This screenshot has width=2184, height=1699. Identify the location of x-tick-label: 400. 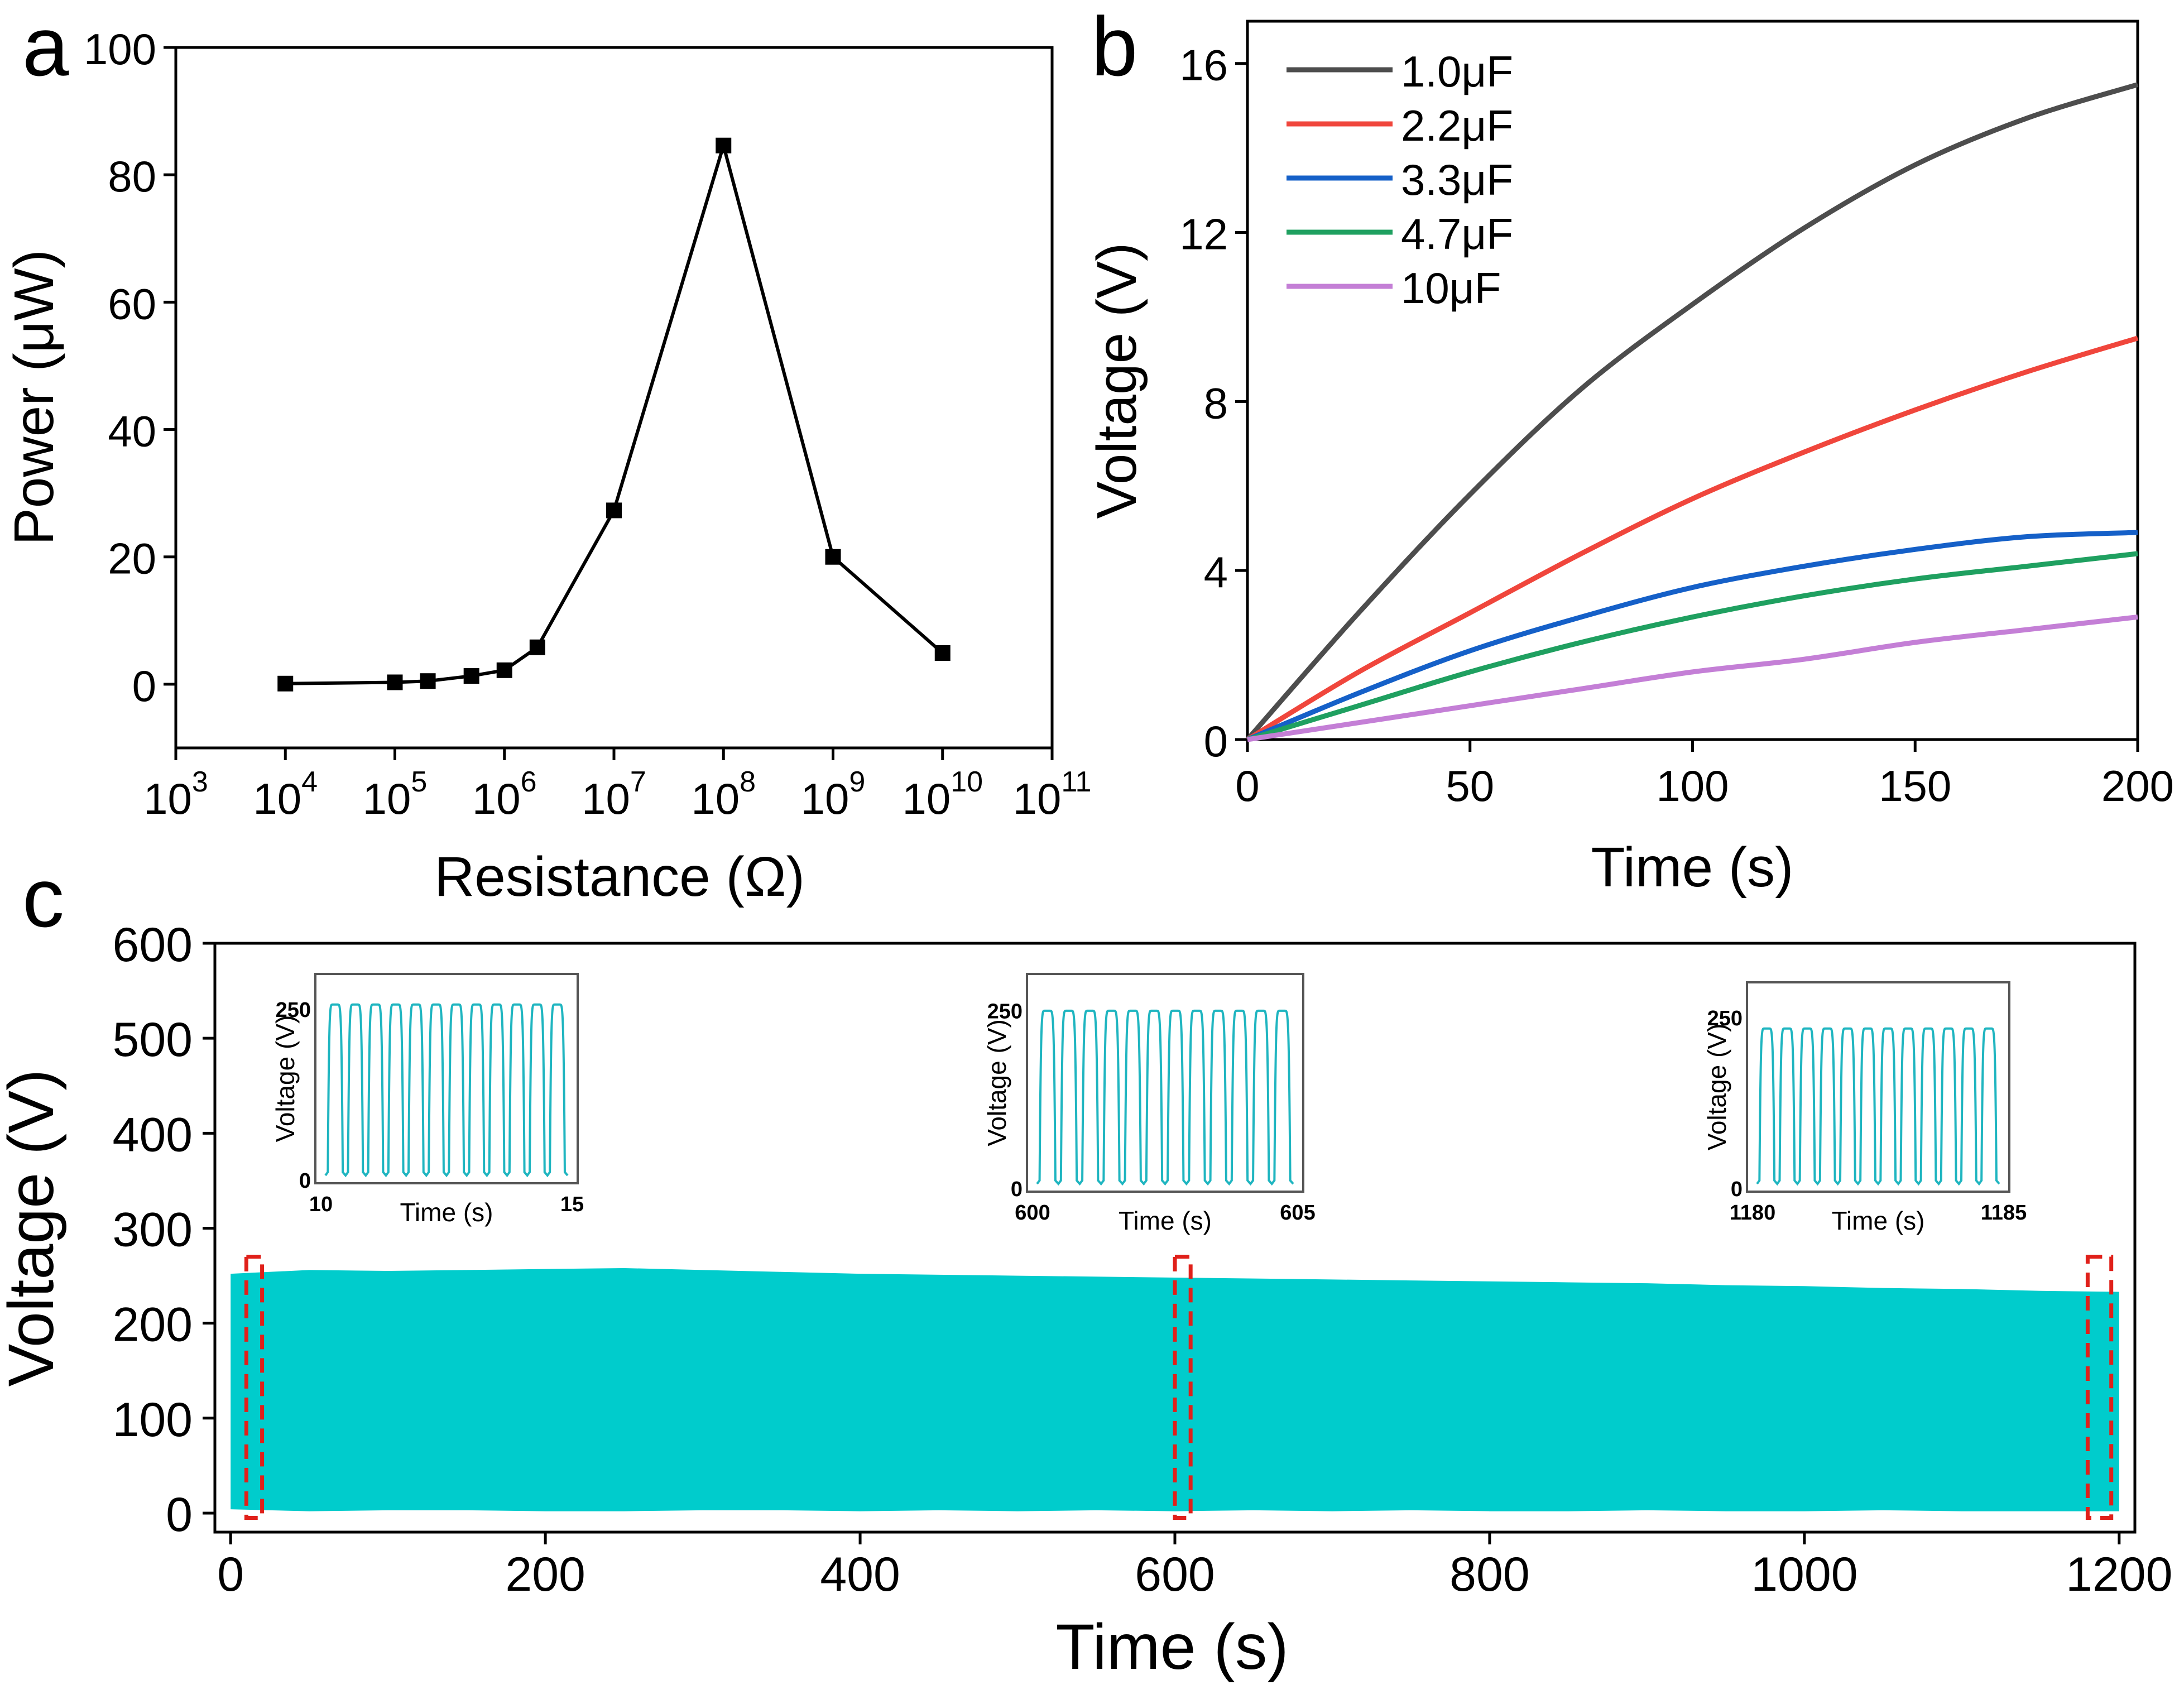
(860, 1574).